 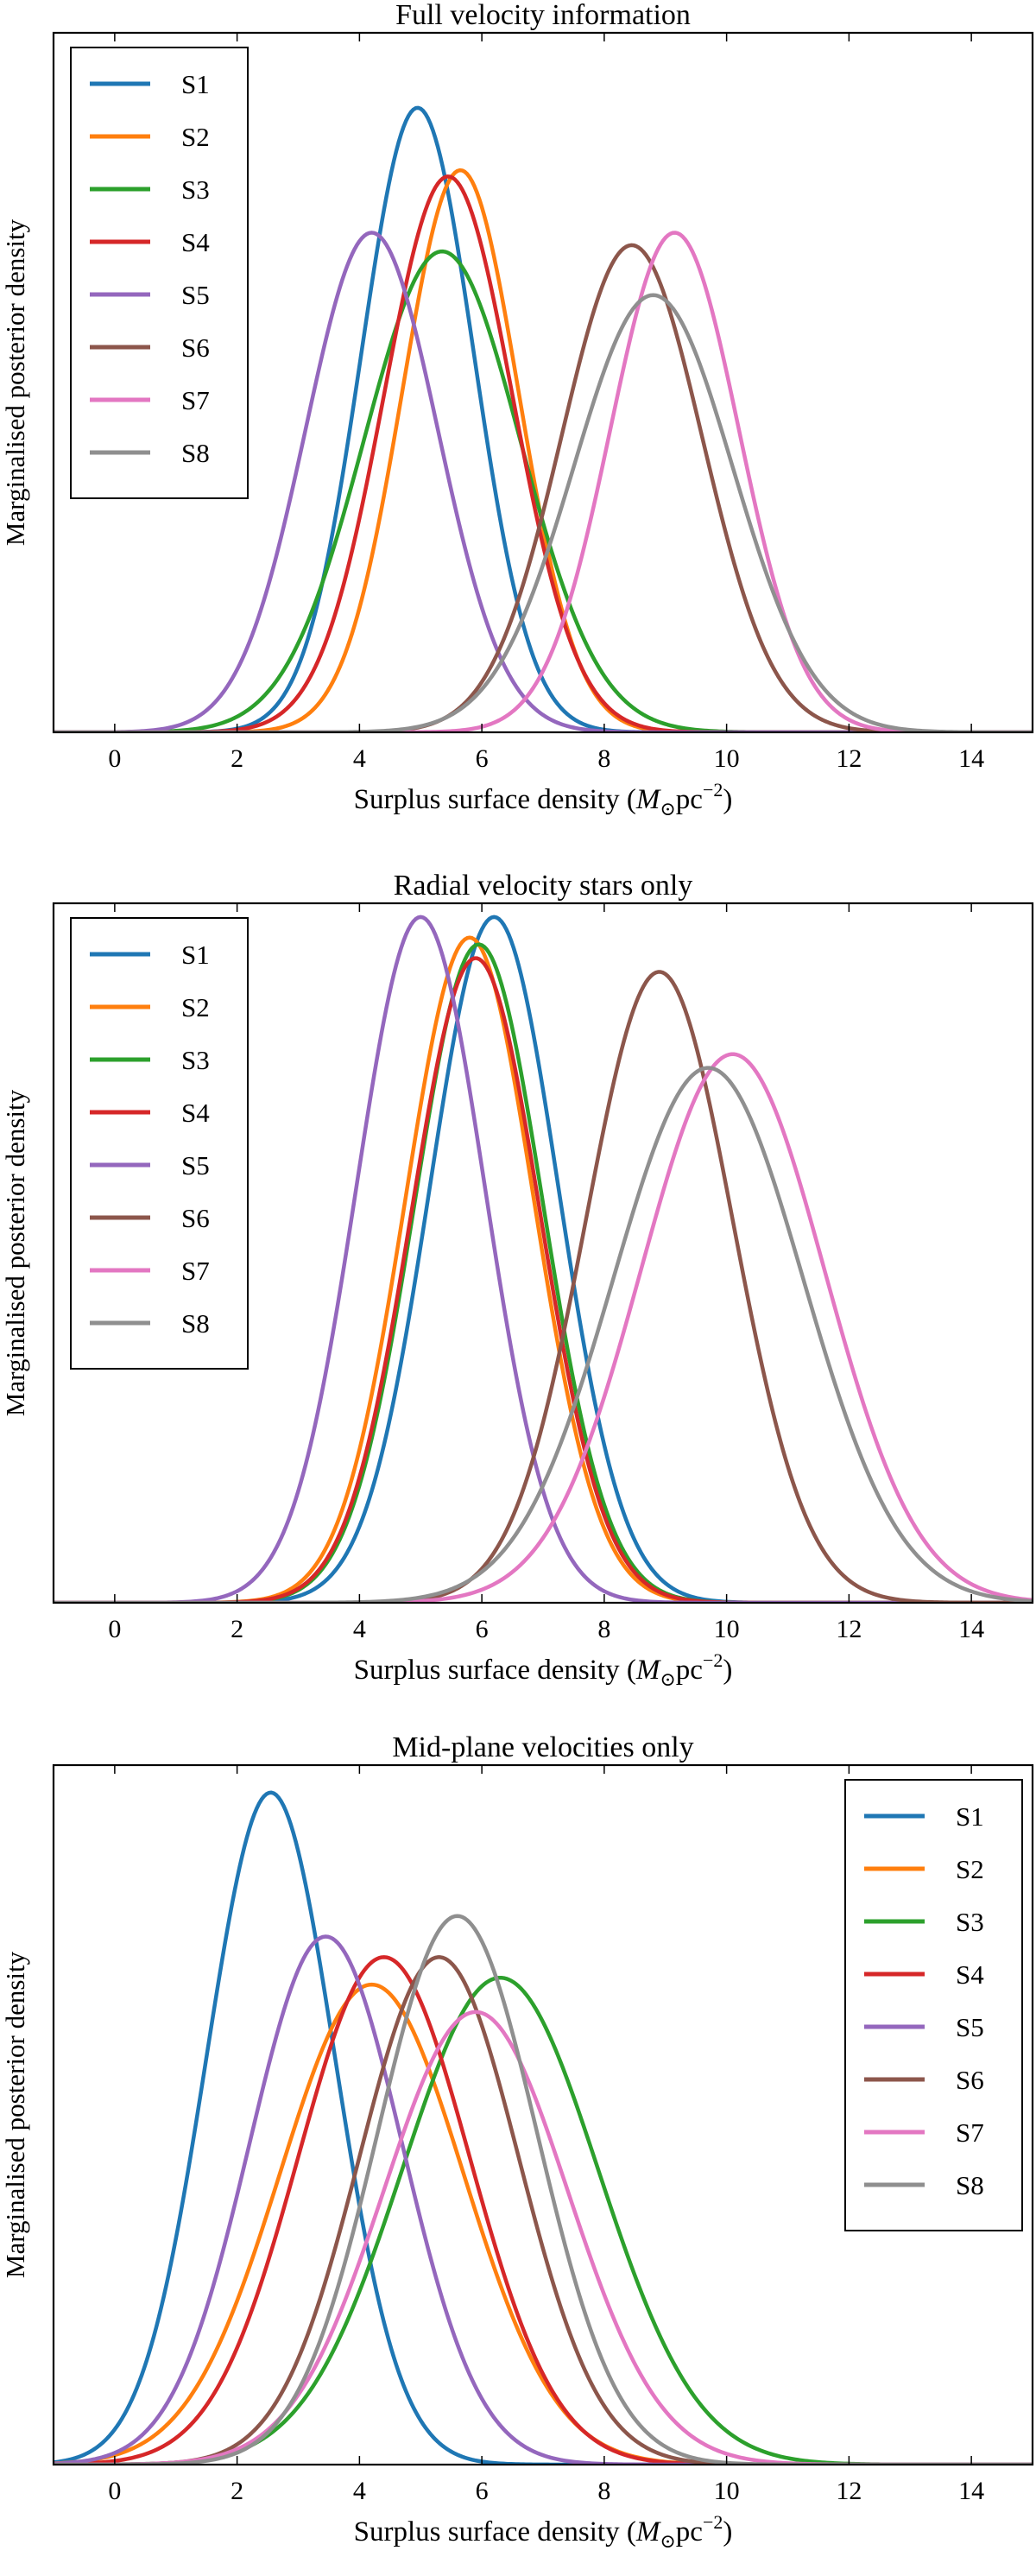 What do you see at coordinates (542, 1747) in the screenshot?
I see `chart-title: Mid-plane velocities only` at bounding box center [542, 1747].